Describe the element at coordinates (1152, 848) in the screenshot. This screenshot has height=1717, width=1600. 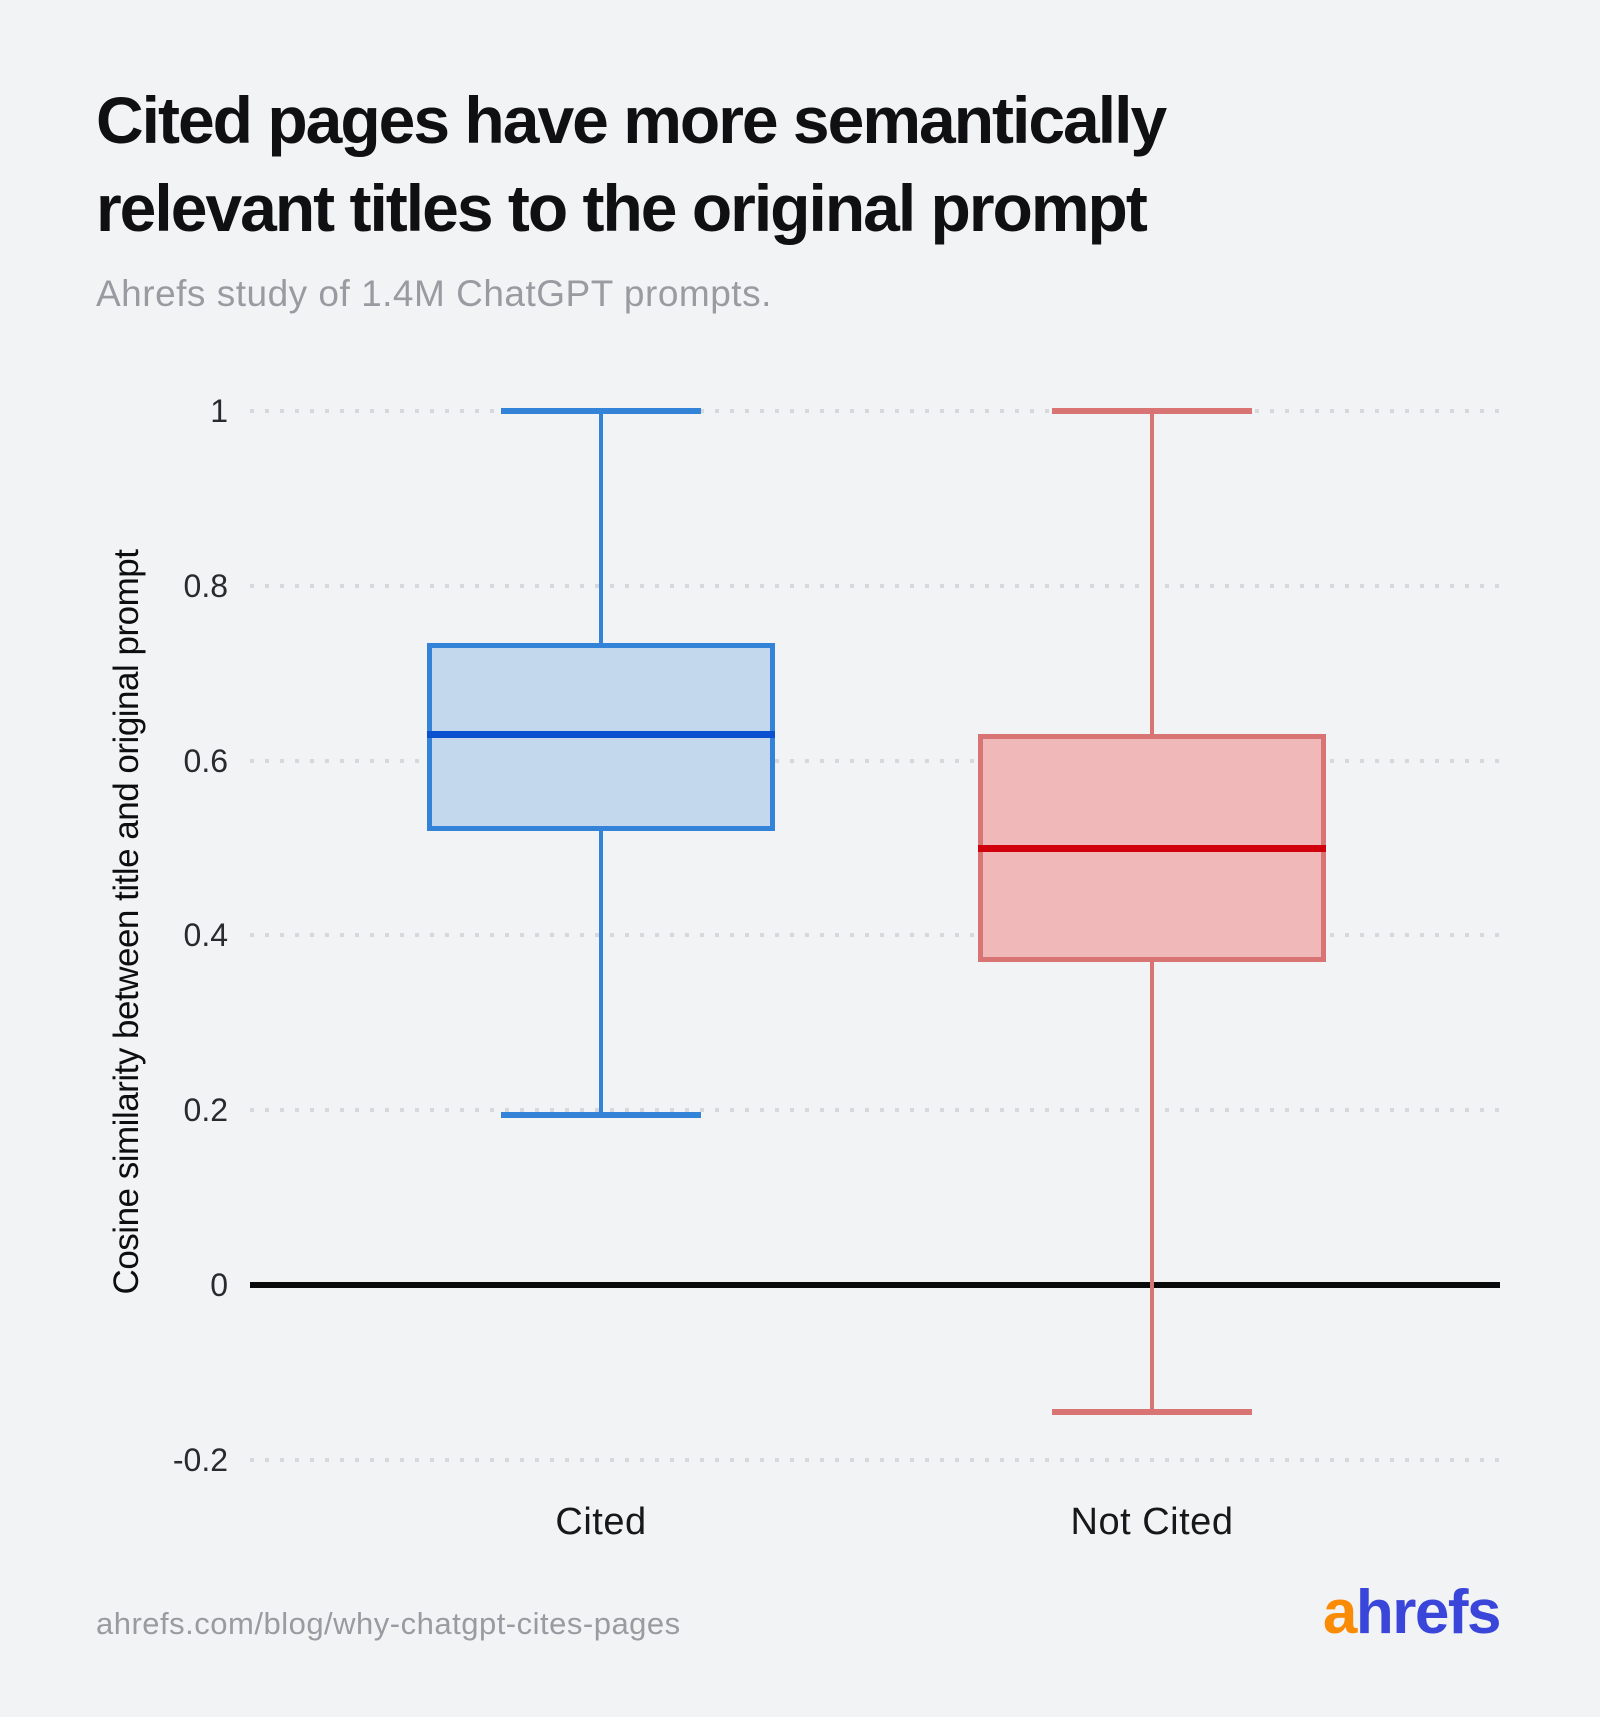
I see `median-line-not-cited` at that location.